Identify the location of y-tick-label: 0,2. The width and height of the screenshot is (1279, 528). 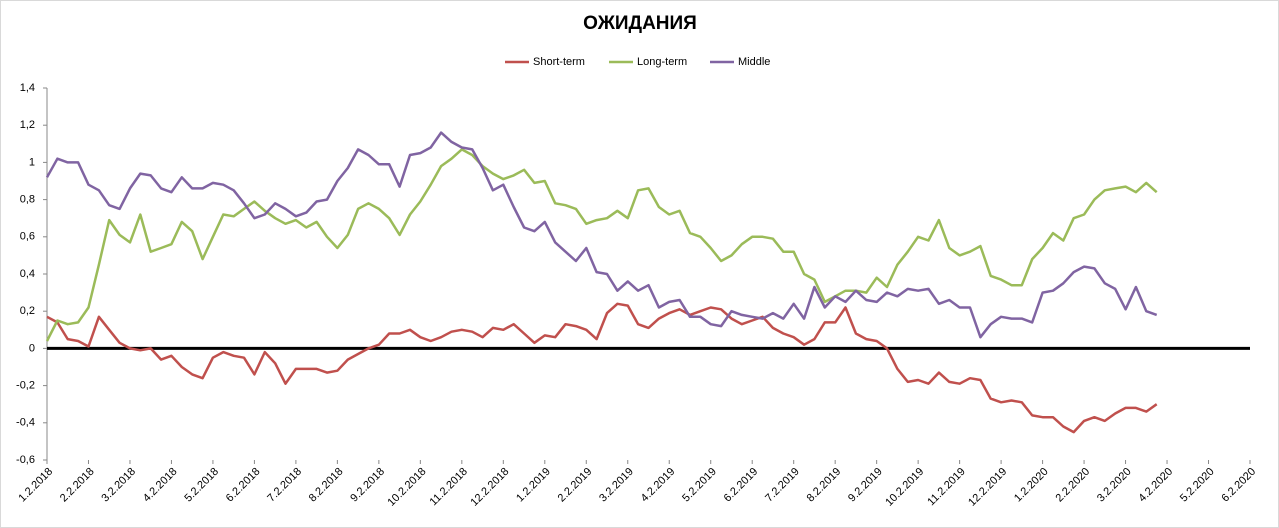
(27, 311).